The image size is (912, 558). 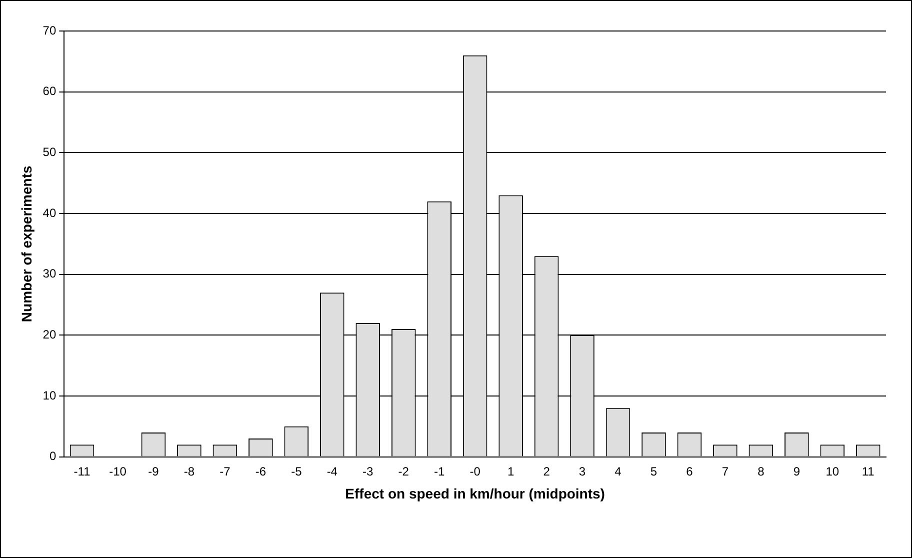 What do you see at coordinates (49, 30) in the screenshot?
I see `y-tick-label: 70` at bounding box center [49, 30].